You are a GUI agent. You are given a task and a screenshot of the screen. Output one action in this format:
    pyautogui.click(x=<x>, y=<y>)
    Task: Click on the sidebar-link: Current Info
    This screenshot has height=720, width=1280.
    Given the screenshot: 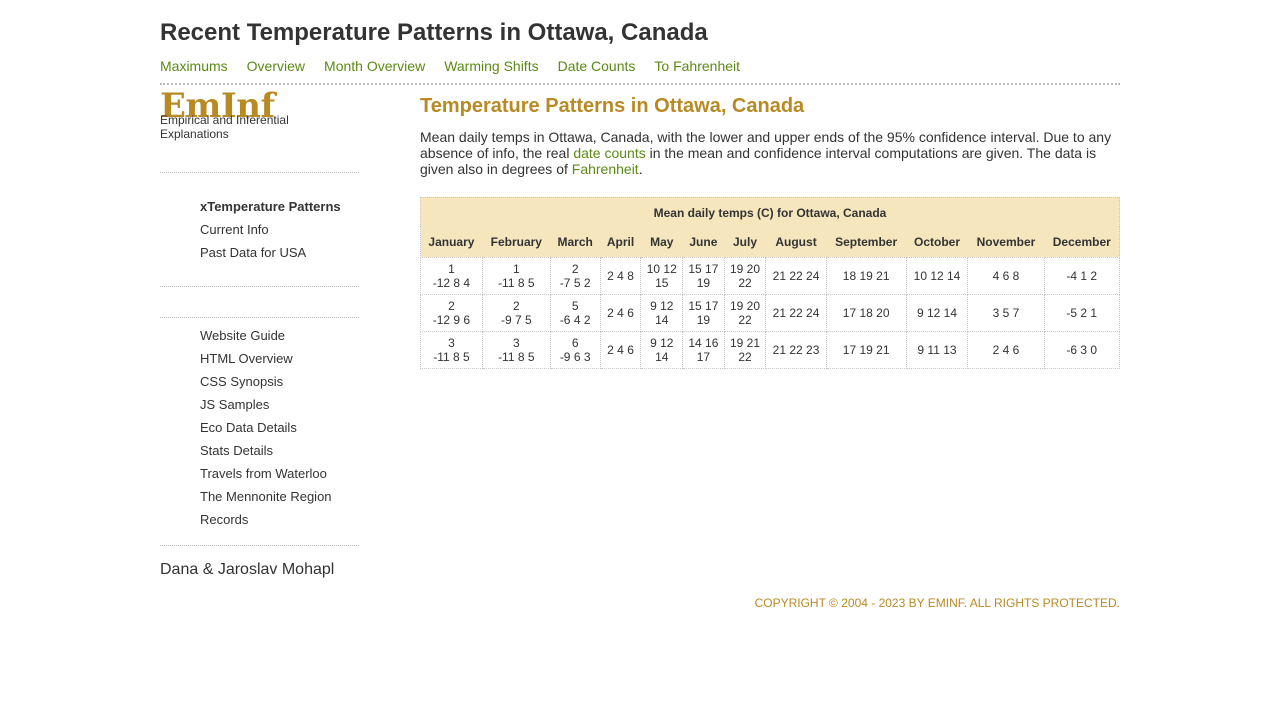 What is the action you would take?
    pyautogui.click(x=234, y=229)
    